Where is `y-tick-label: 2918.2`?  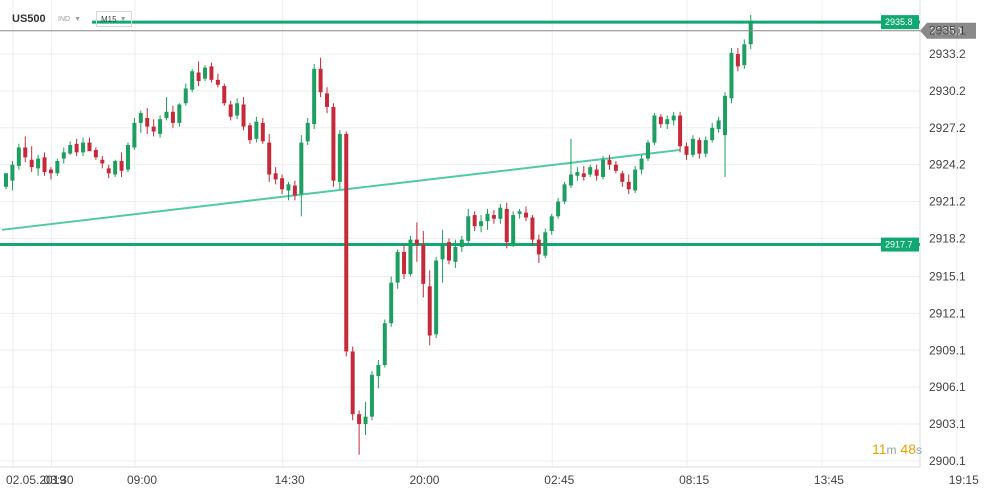
y-tick-label: 2918.2 is located at coordinates (947, 238).